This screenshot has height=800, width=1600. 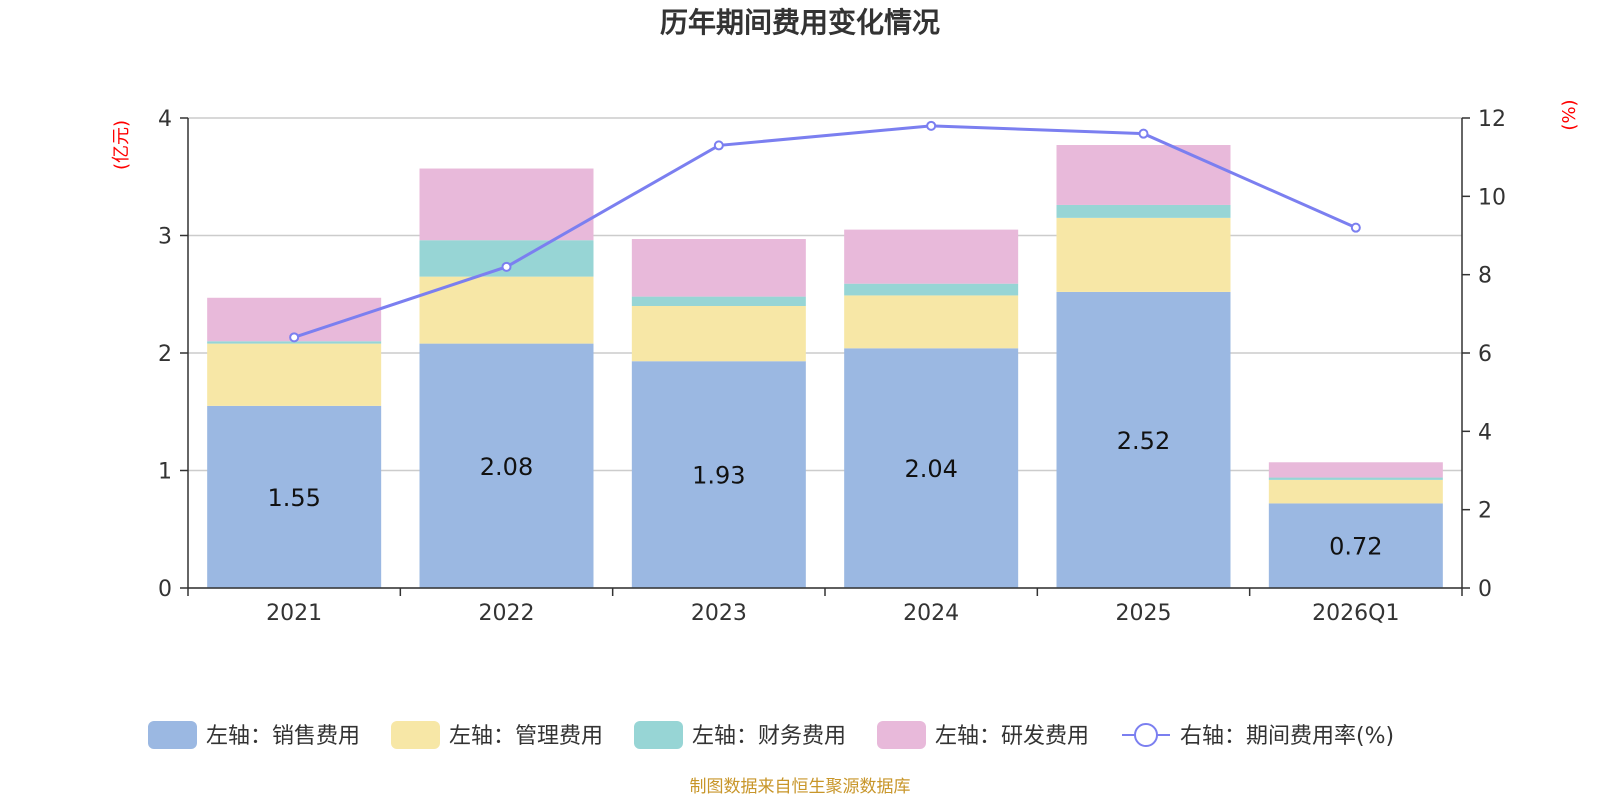 What do you see at coordinates (1144, 613) in the screenshot?
I see `x-tick-label: 2025` at bounding box center [1144, 613].